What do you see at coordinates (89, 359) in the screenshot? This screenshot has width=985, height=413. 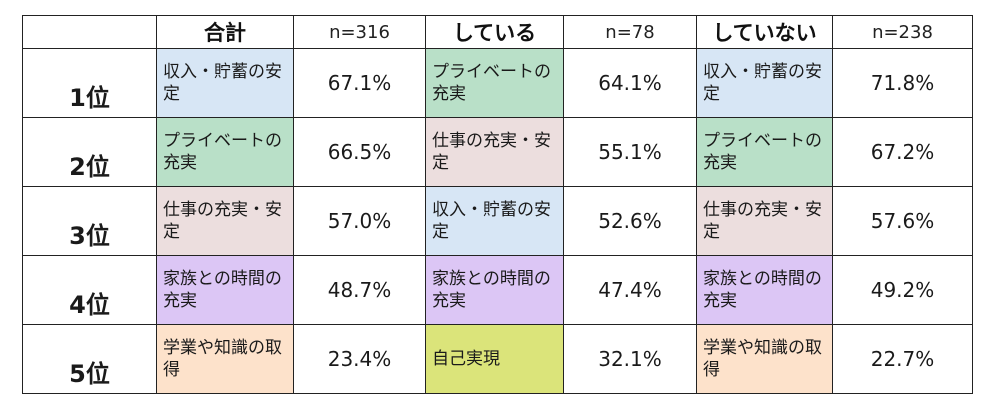 I see `rank-label: 5位` at bounding box center [89, 359].